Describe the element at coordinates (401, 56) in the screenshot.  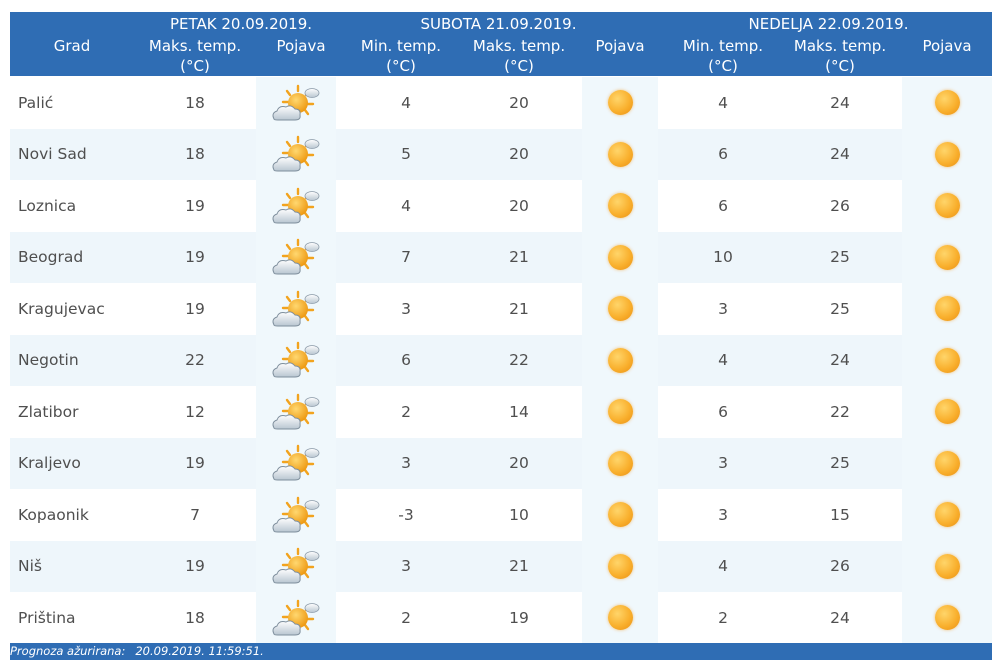
I see `column-header-sat-min: Min. temp. (°C)` at that location.